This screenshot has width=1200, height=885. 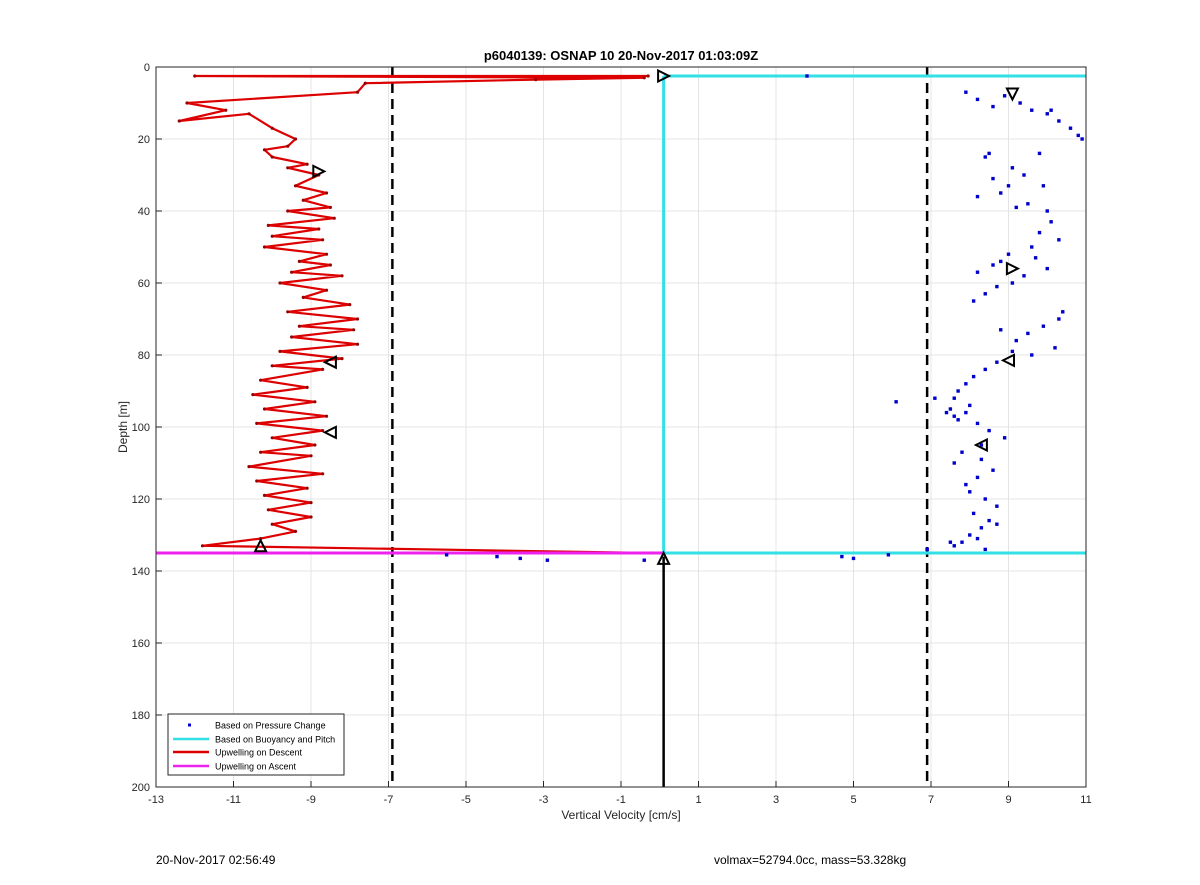 I want to click on legend-label: Based on Buoyancy and Pitch, so click(x=275, y=740).